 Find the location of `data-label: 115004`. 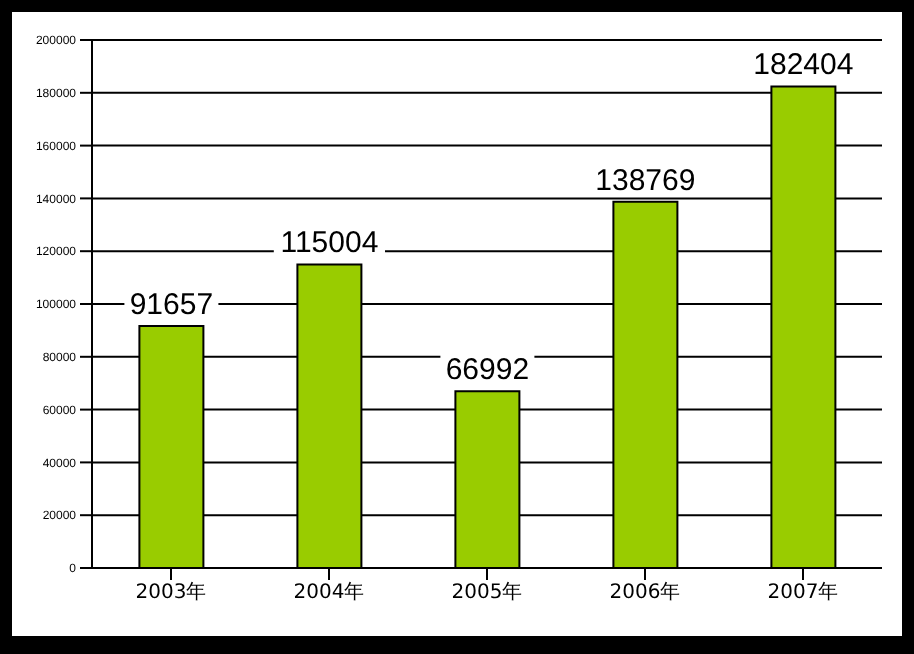

data-label: 115004 is located at coordinates (329, 243).